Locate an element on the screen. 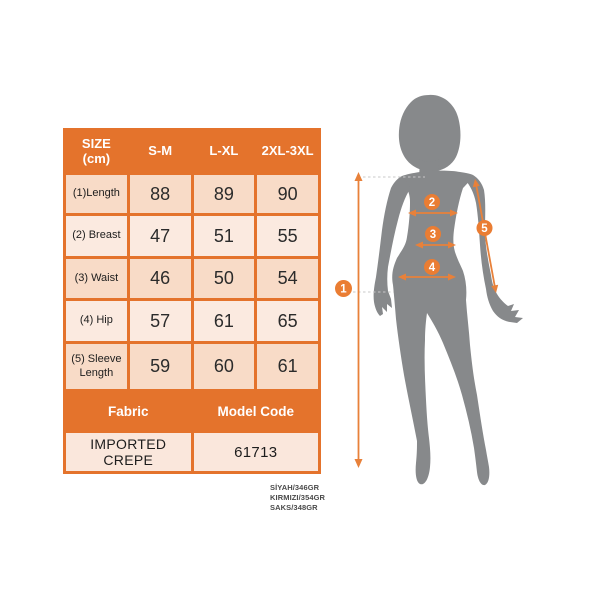  color-weight-line: KIRMIZI/354GR is located at coordinates (298, 497).